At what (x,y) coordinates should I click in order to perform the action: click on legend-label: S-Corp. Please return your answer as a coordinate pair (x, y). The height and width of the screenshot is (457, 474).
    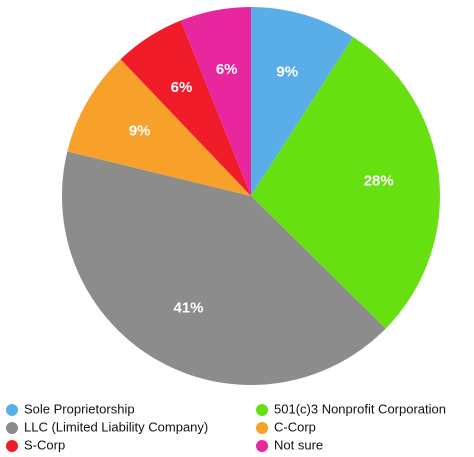
    Looking at the image, I should click on (44, 444).